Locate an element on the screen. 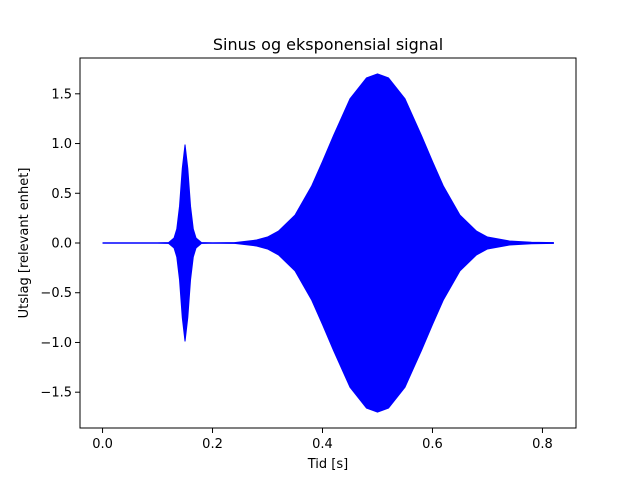 This screenshot has height=480, width=640. x-axis: 0.0 0.2 0.4 0.6 0.8 is located at coordinates (322, 440).